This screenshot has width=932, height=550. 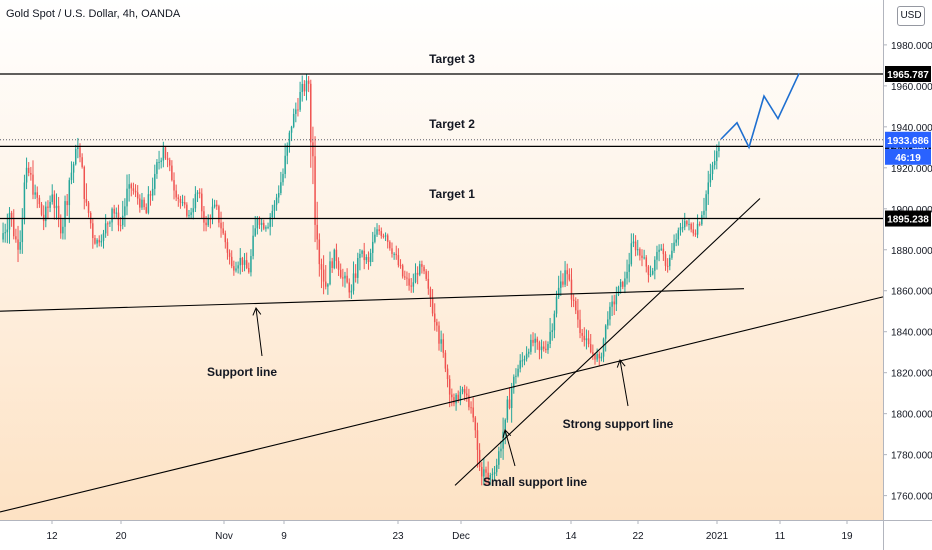 What do you see at coordinates (911, 16) in the screenshot?
I see `currency-button: USD` at bounding box center [911, 16].